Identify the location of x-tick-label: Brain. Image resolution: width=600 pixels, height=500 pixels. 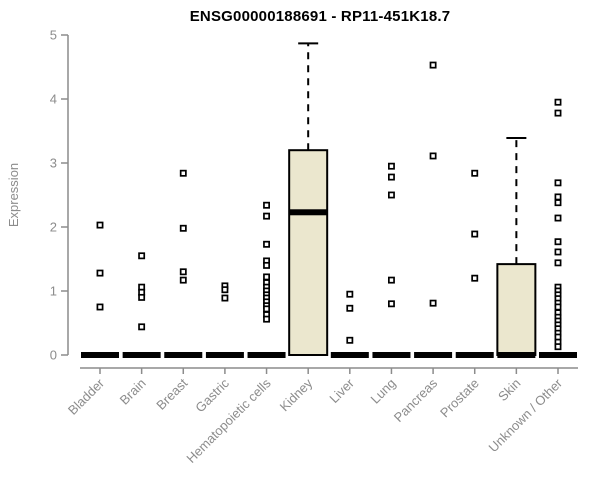
(133, 392).